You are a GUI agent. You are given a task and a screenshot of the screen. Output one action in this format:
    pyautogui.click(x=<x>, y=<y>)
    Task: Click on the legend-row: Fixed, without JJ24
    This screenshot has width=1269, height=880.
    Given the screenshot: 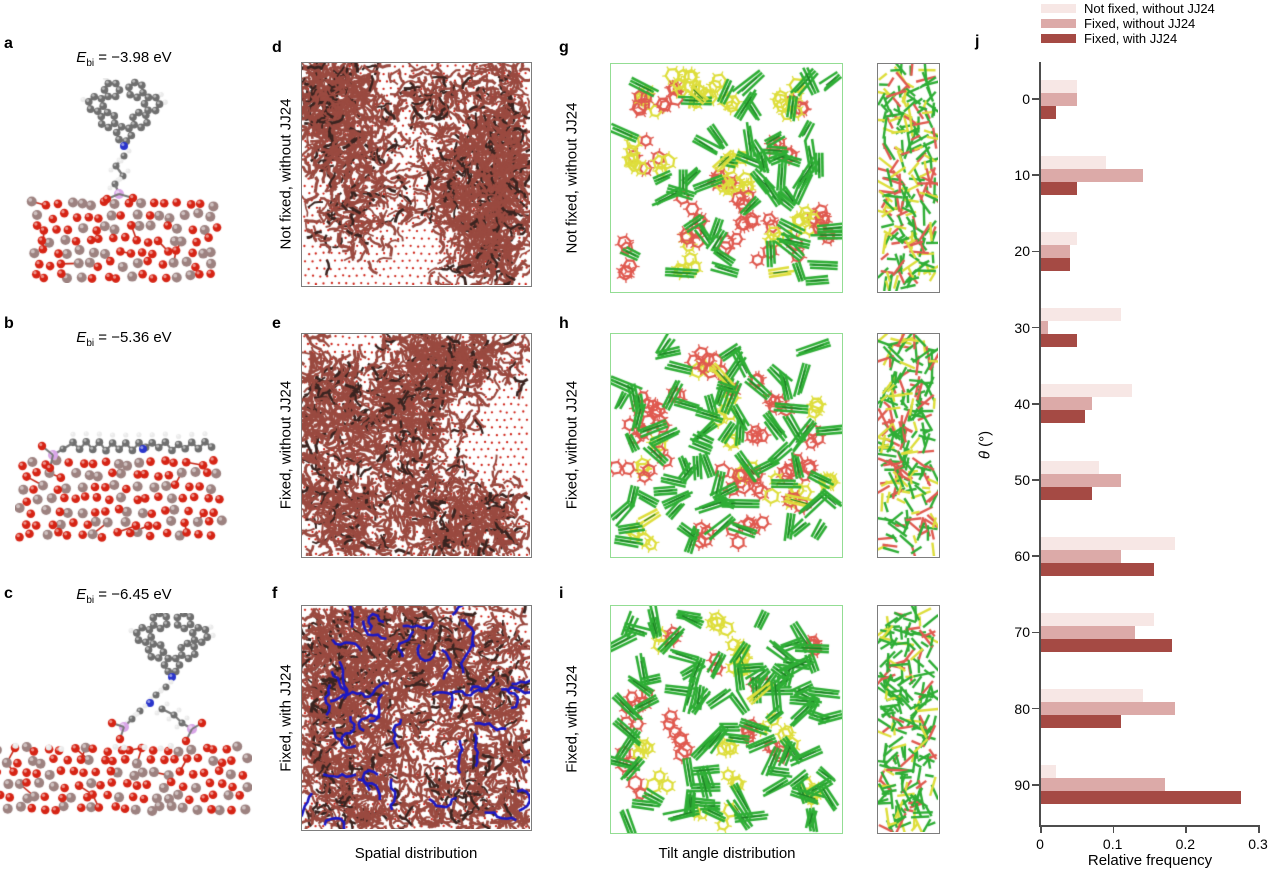 What is the action you would take?
    pyautogui.click(x=1128, y=23)
    